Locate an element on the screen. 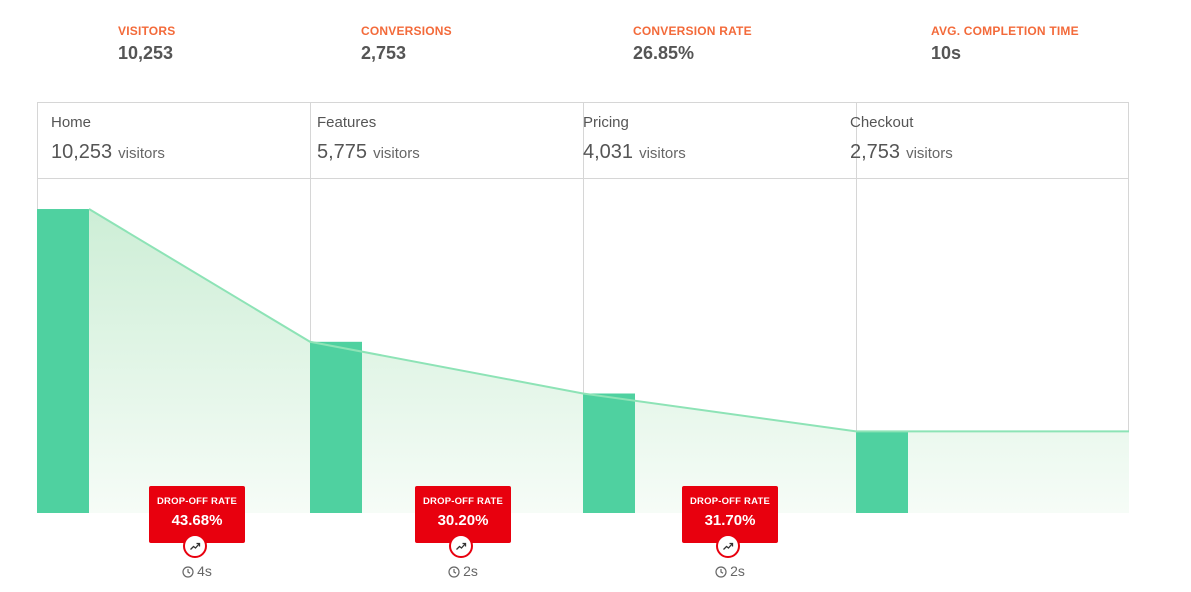 This screenshot has height=592, width=1191. stat-conversions: CONVERSIONS 2,753 is located at coordinates (406, 44).